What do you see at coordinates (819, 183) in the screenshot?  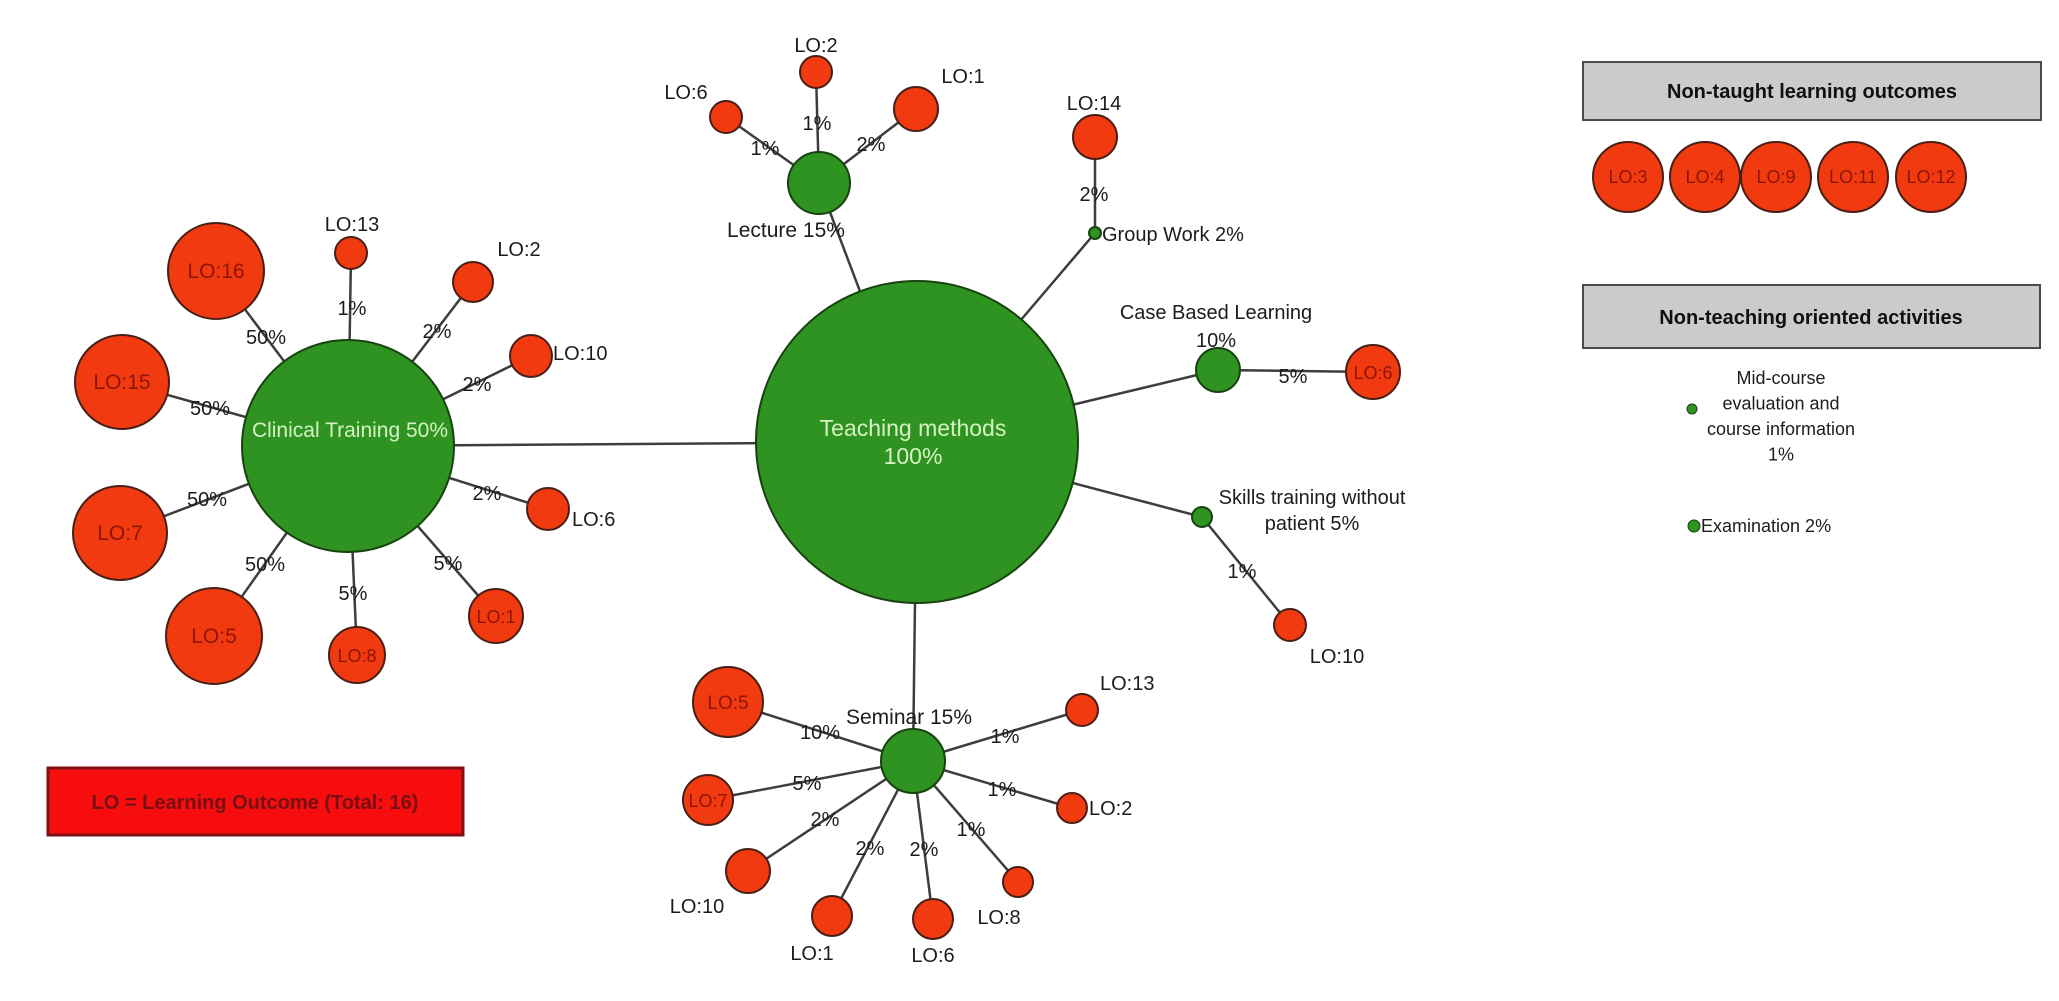 I see `node-lec` at bounding box center [819, 183].